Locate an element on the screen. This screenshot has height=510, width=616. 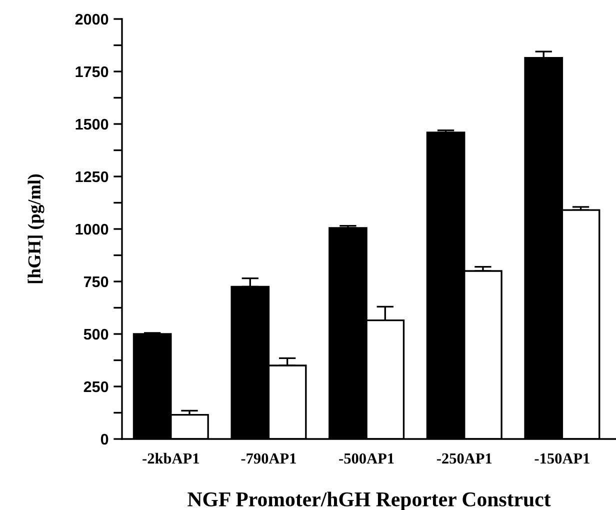
y-tick-label: 1000 is located at coordinates (92, 229).